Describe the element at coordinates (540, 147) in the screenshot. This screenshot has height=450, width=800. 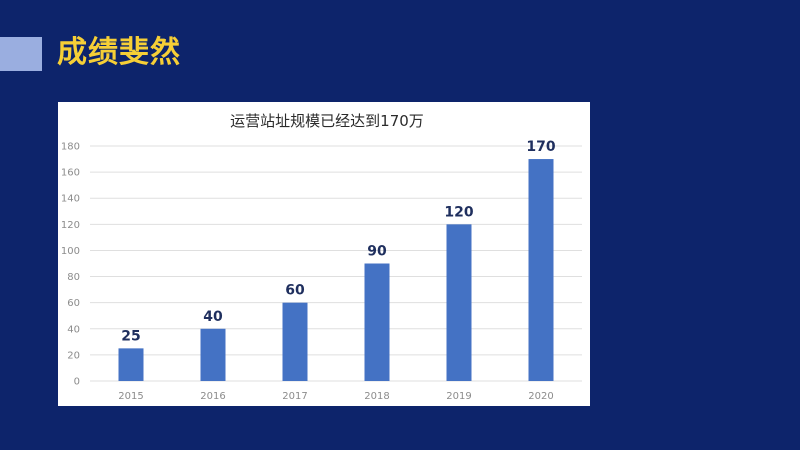
I see `data-label: 170` at that location.